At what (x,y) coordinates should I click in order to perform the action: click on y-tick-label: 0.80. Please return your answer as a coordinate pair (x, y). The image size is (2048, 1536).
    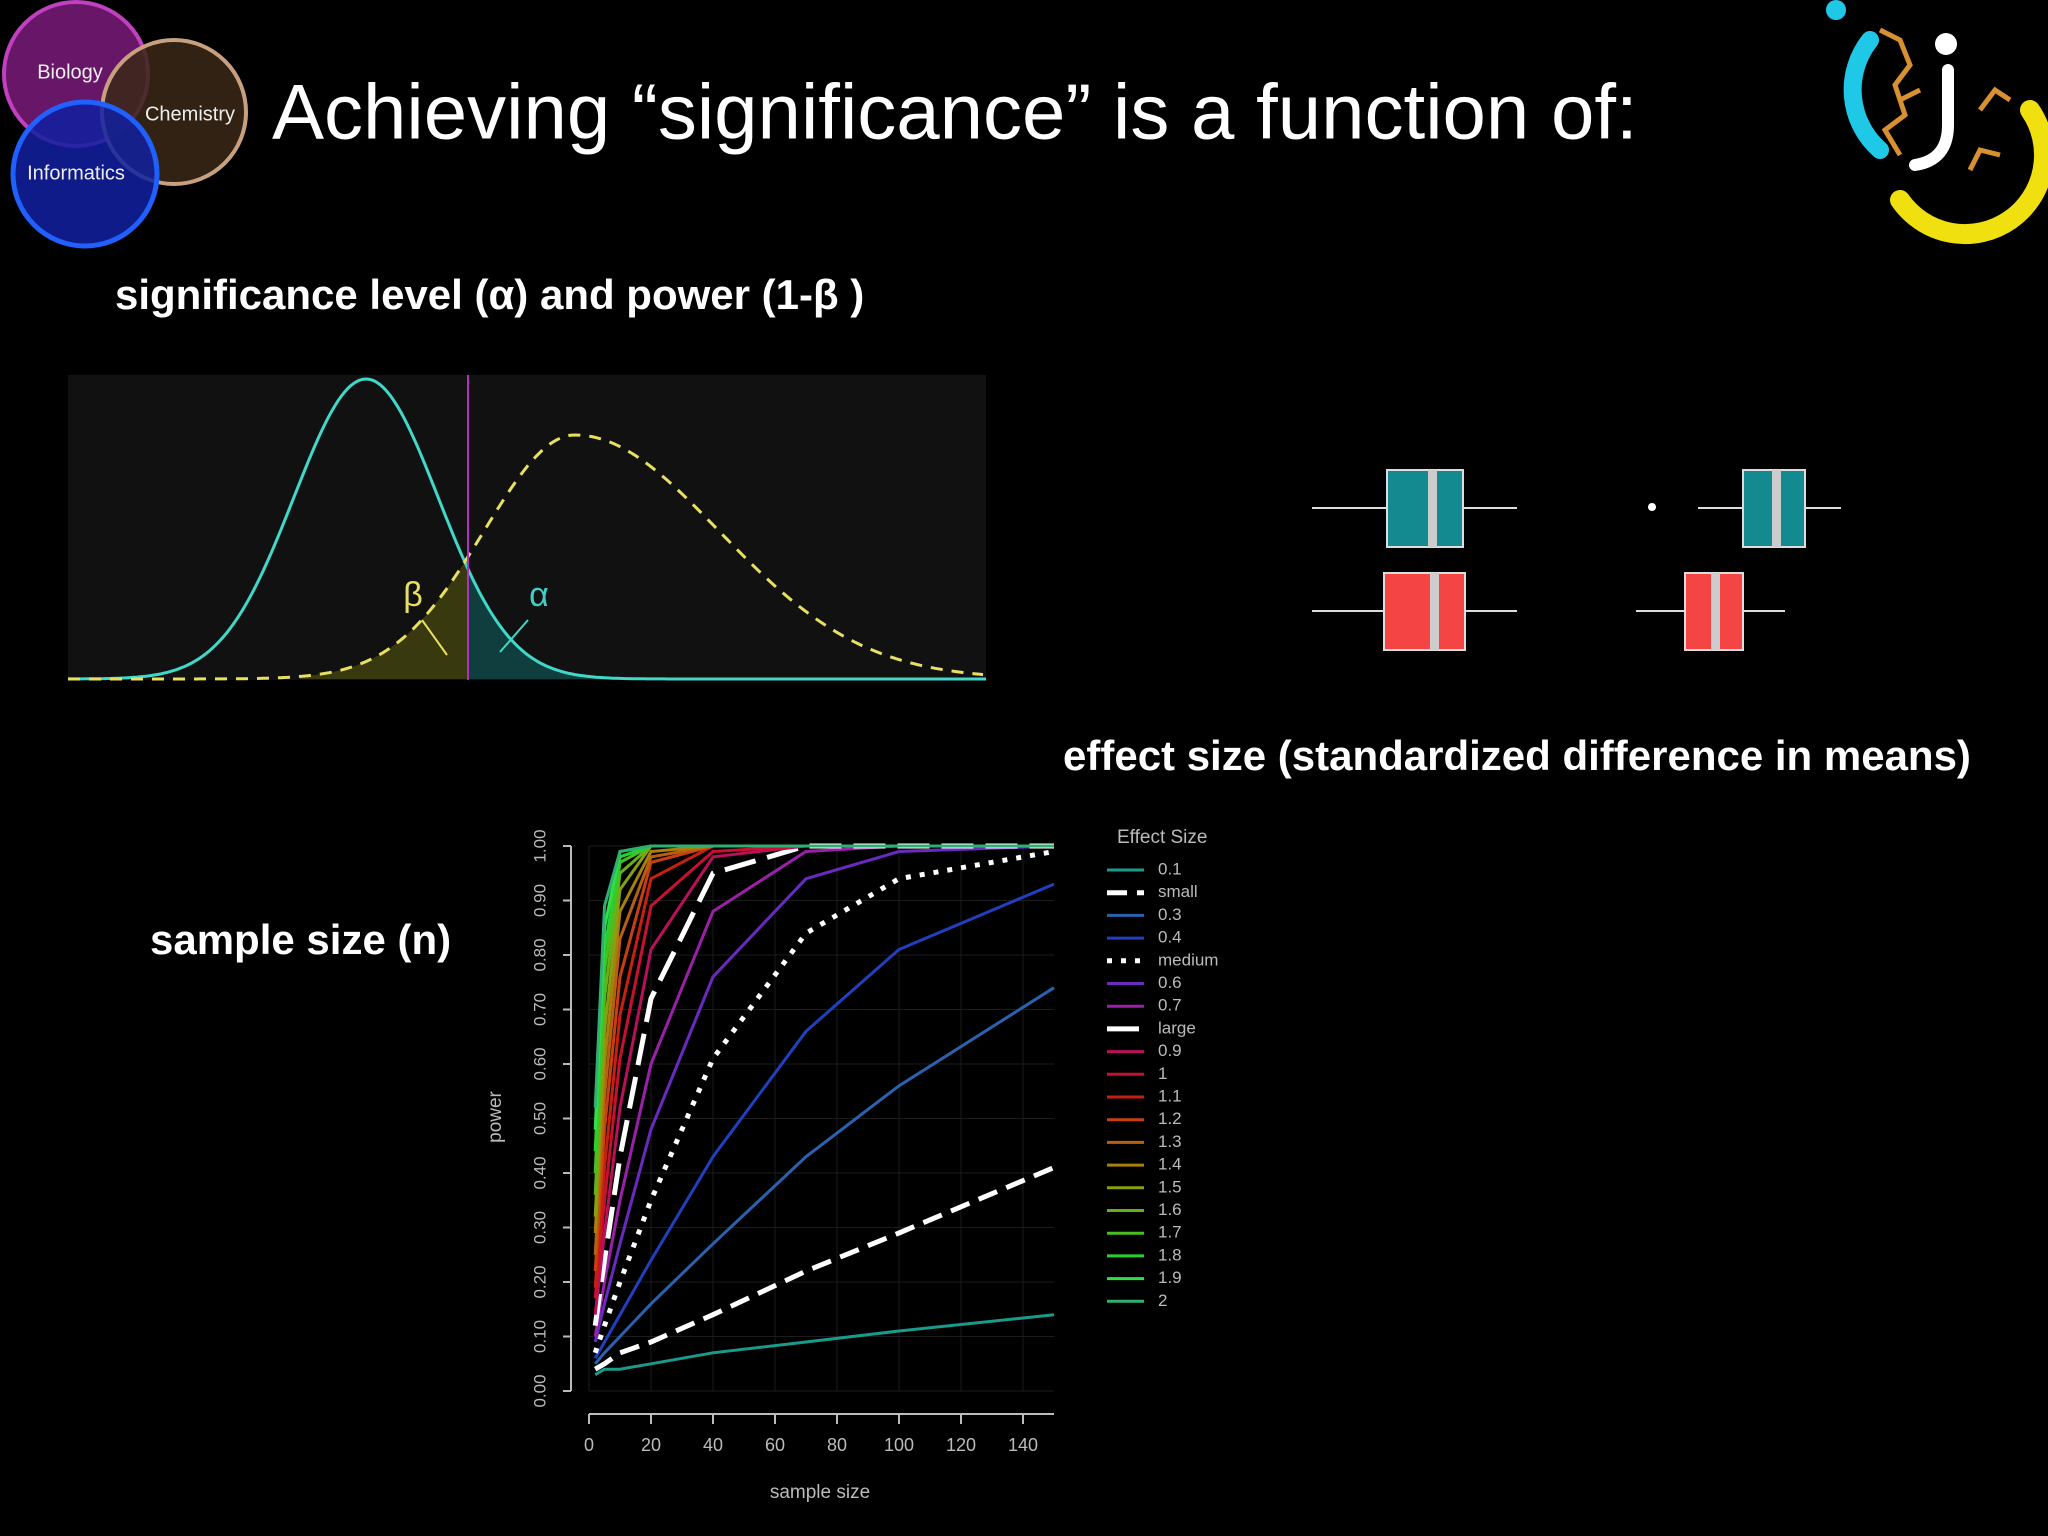
    Looking at the image, I should click on (539, 954).